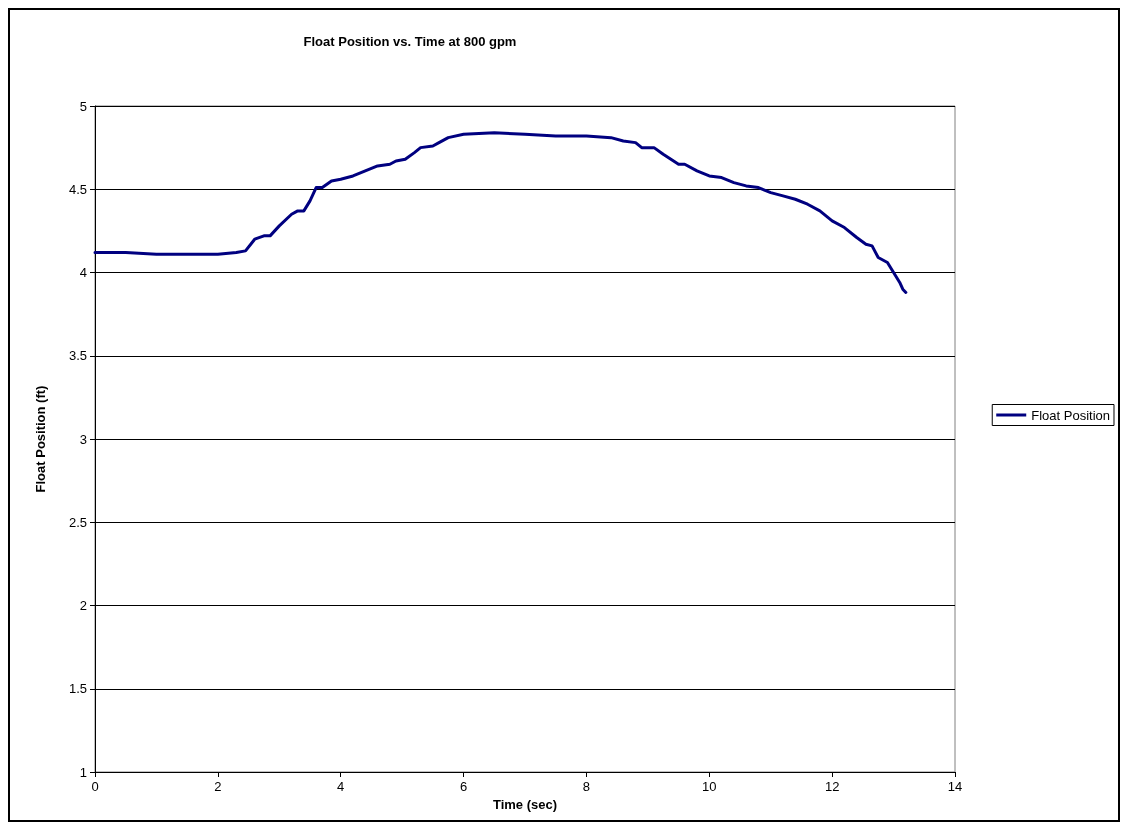  Describe the element at coordinates (83, 106) in the screenshot. I see `y-tick-label: 5` at that location.